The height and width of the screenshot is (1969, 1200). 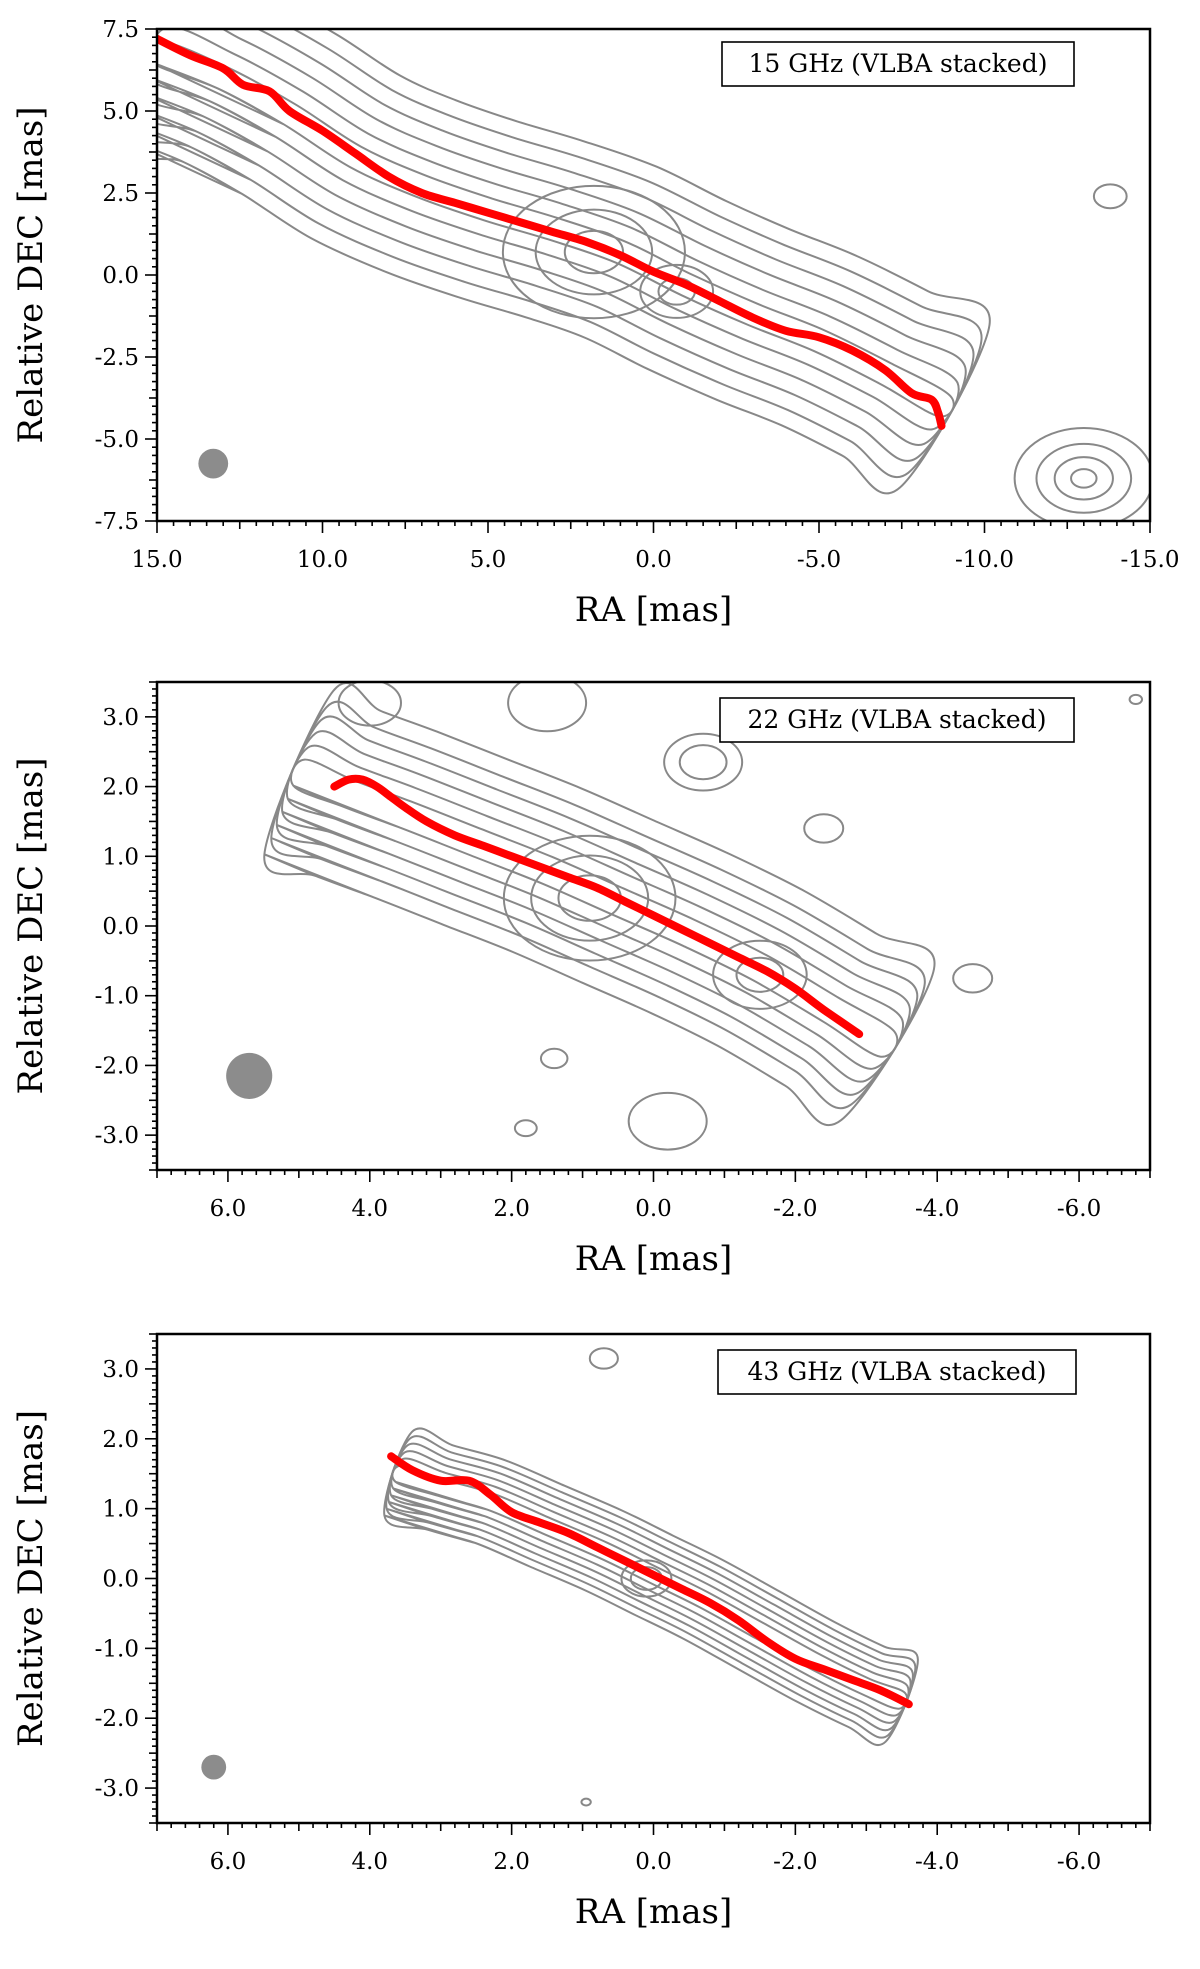 I want to click on x-tick-label: 2.0, so click(x=511, y=1209).